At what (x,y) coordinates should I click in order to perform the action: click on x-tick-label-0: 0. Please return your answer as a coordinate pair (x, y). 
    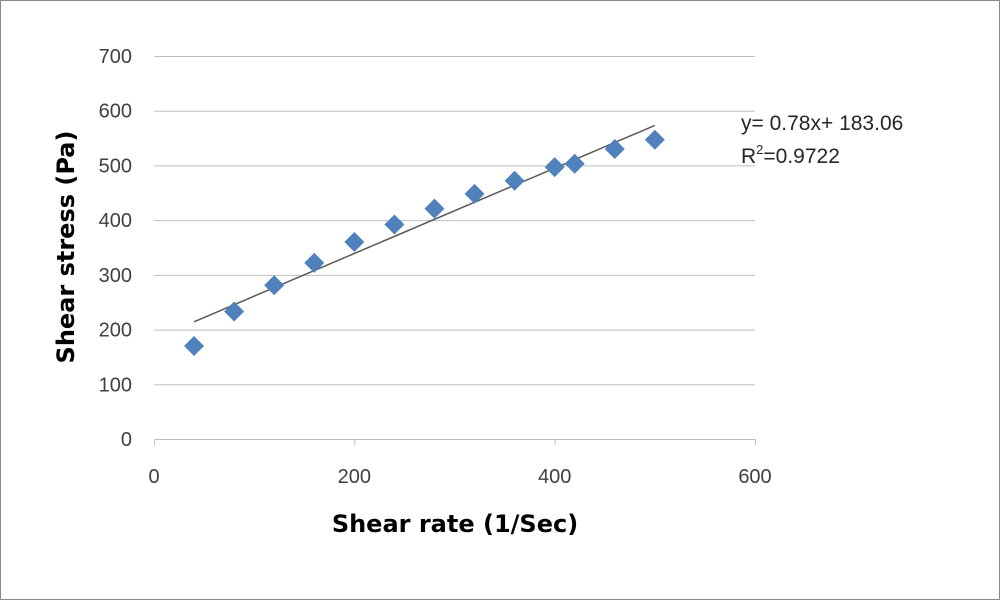
    Looking at the image, I should click on (153, 477).